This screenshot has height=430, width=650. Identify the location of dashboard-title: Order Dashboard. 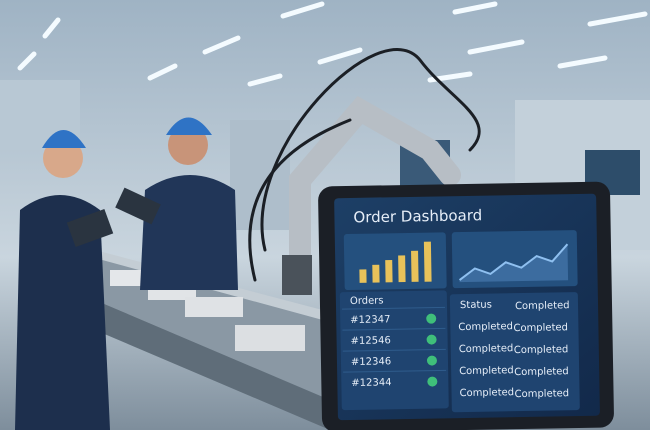
(417, 216).